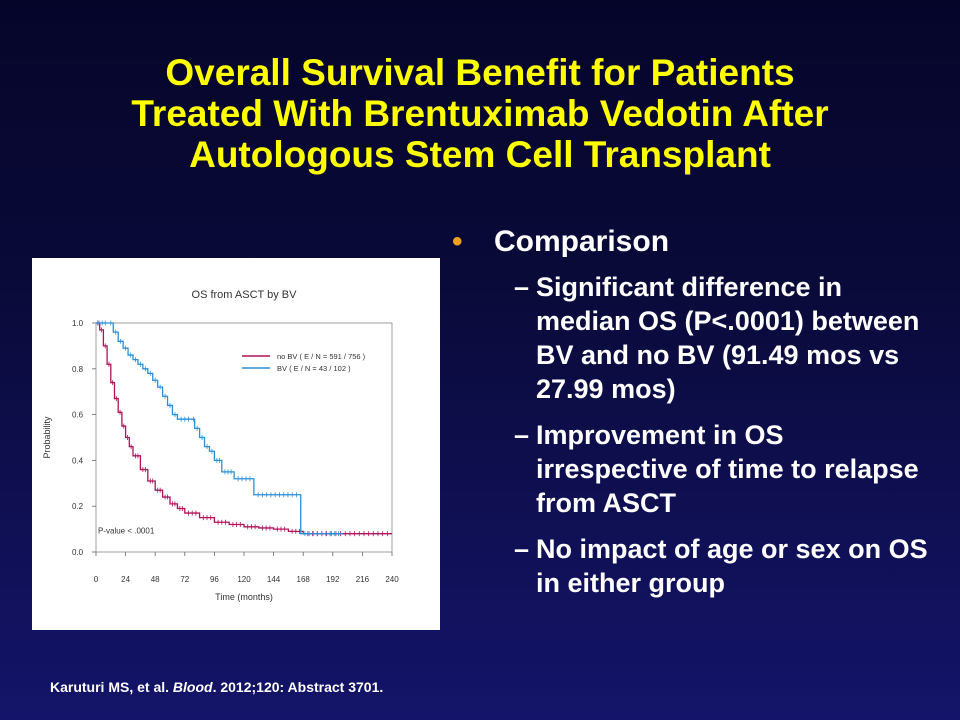  What do you see at coordinates (392, 579) in the screenshot?
I see `x-tick-label: 240` at bounding box center [392, 579].